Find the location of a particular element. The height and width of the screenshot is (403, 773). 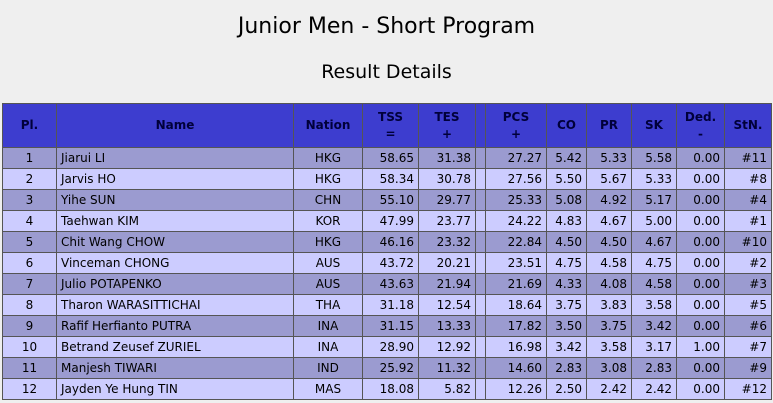

cell: #6 is located at coordinates (748, 326).